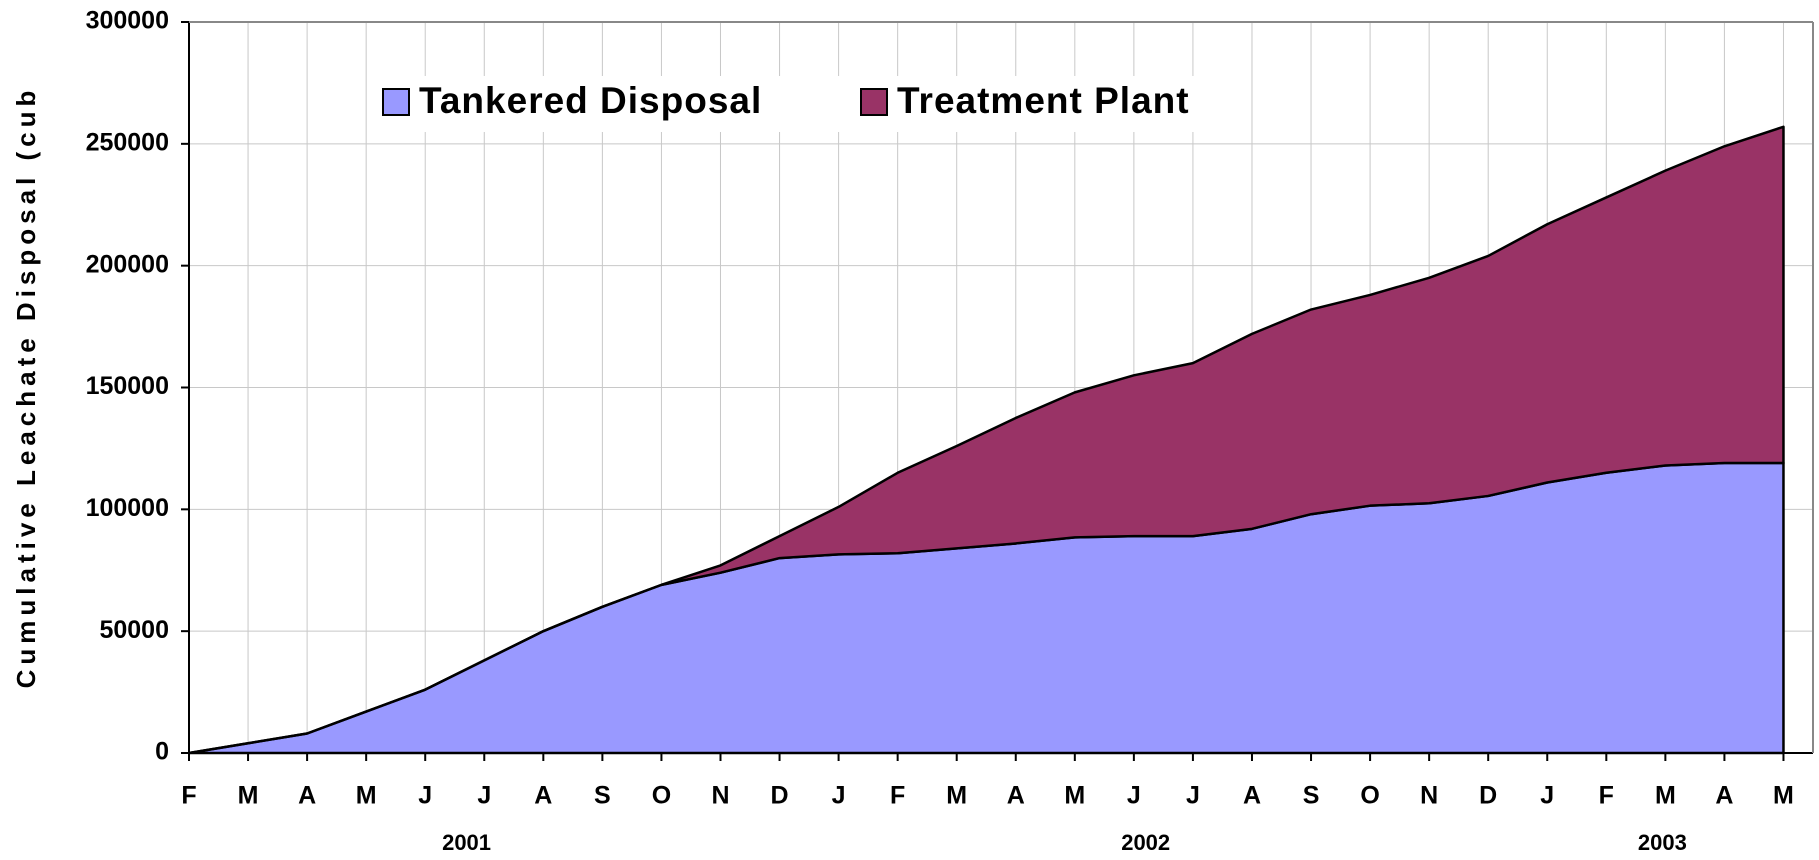 The width and height of the screenshot is (1819, 860). I want to click on legend-label: Treatment Plant, so click(1043, 100).